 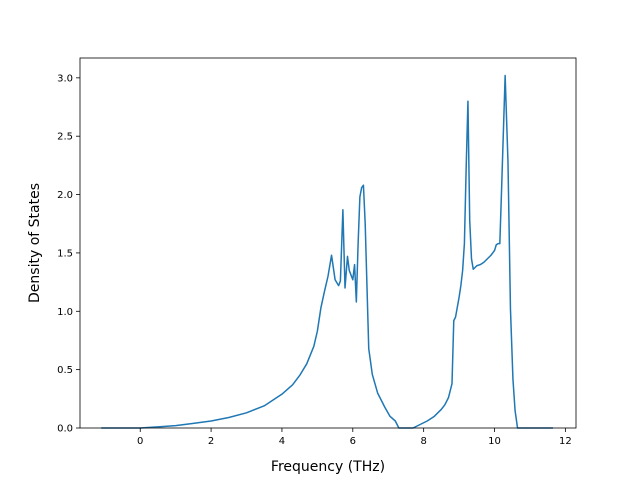 What do you see at coordinates (65, 137) in the screenshot?
I see `y-tick-label: 2.5` at bounding box center [65, 137].